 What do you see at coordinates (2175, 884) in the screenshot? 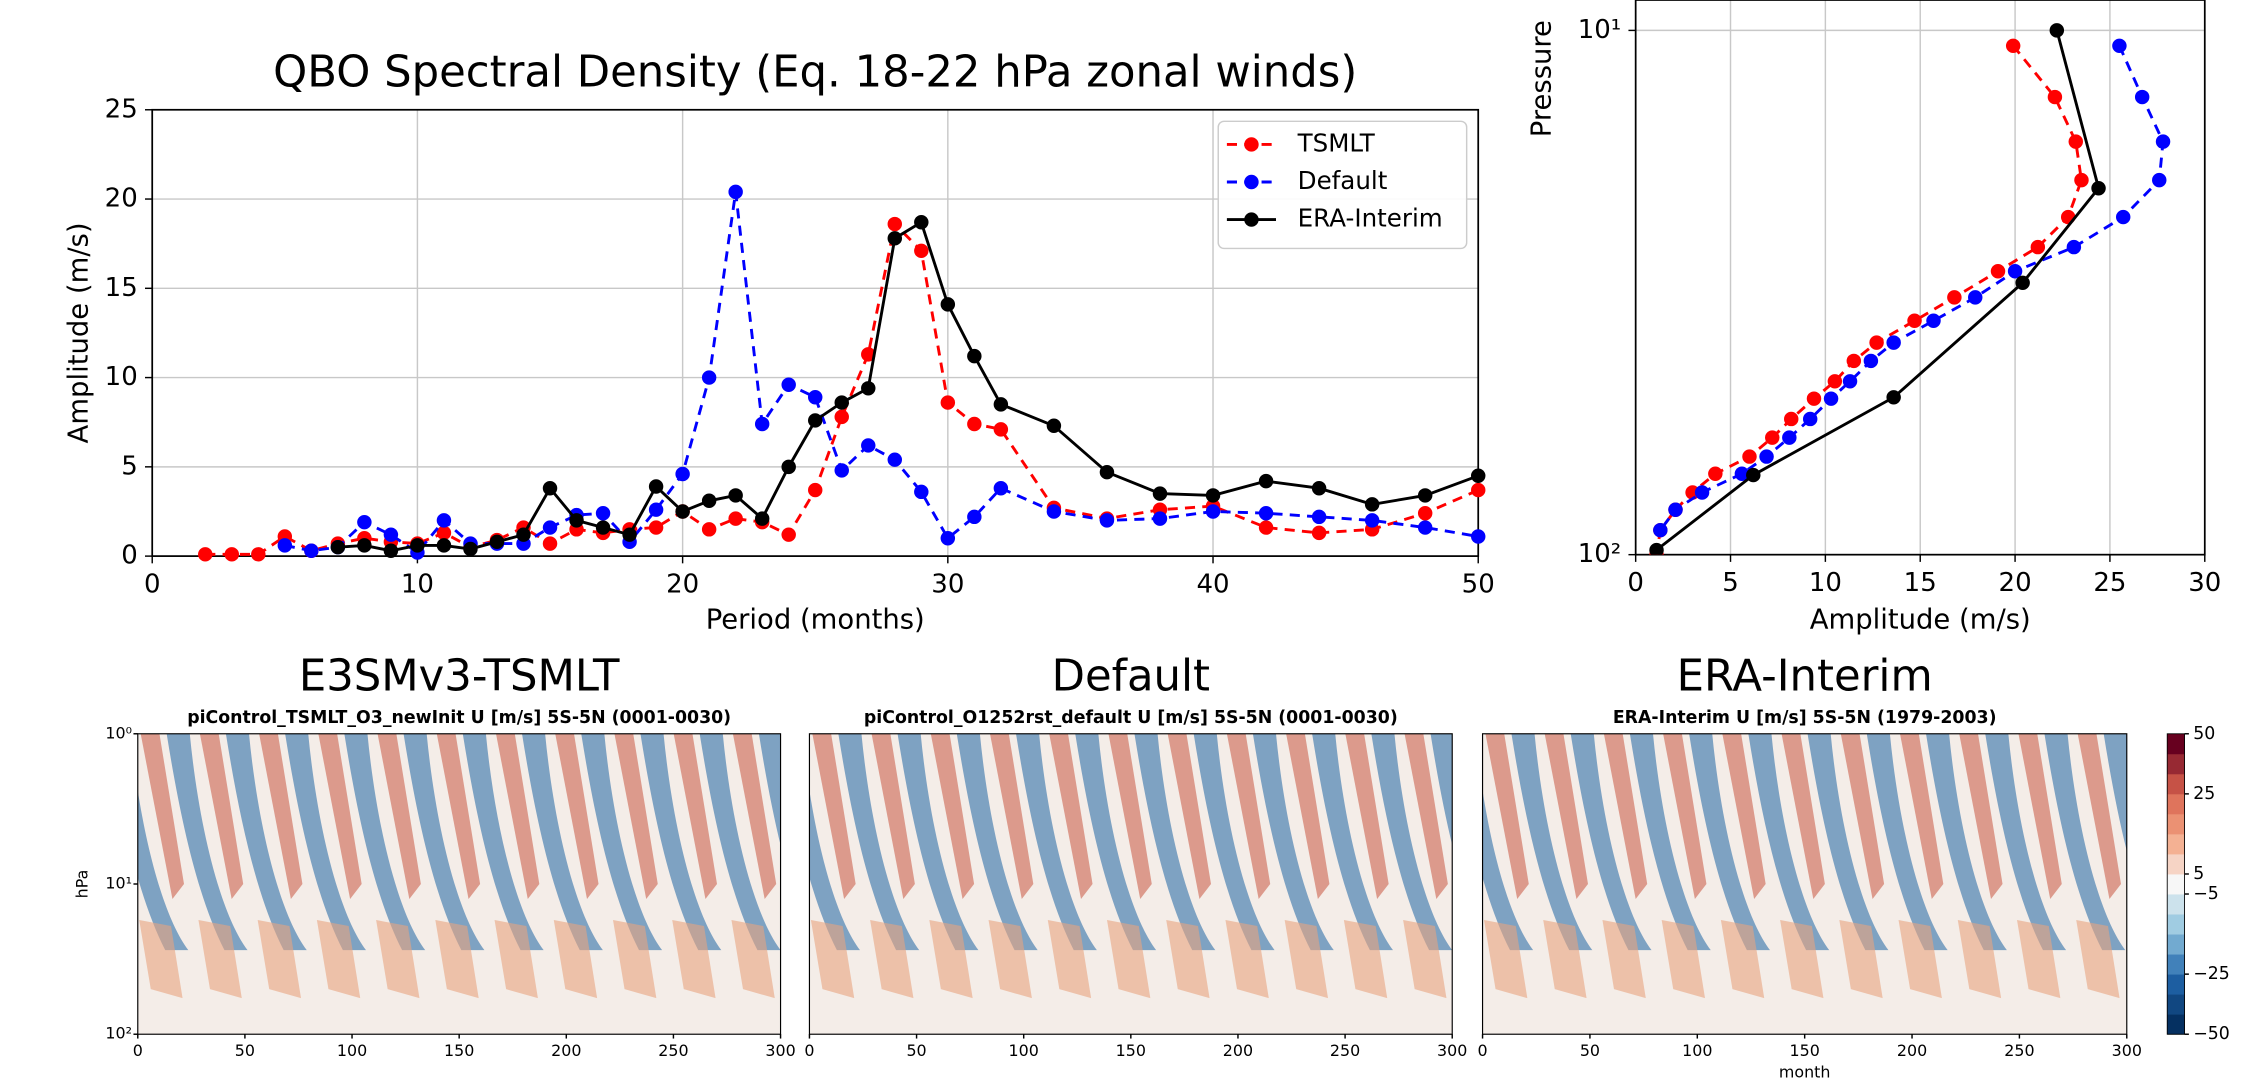
I see `colorbar-frame` at bounding box center [2175, 884].